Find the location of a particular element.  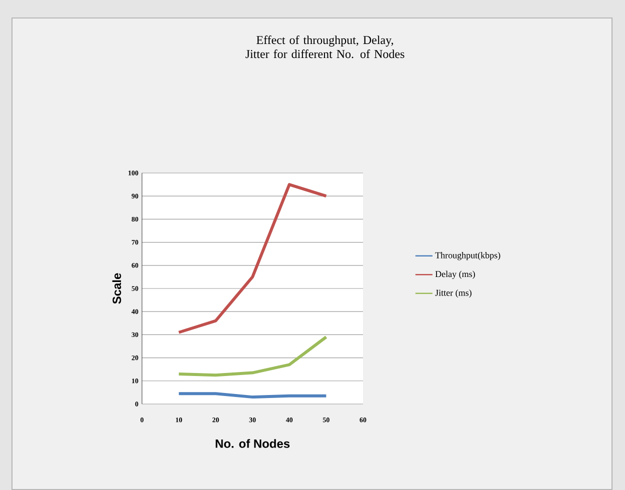

legend-label: Delay (ms) is located at coordinates (455, 274).